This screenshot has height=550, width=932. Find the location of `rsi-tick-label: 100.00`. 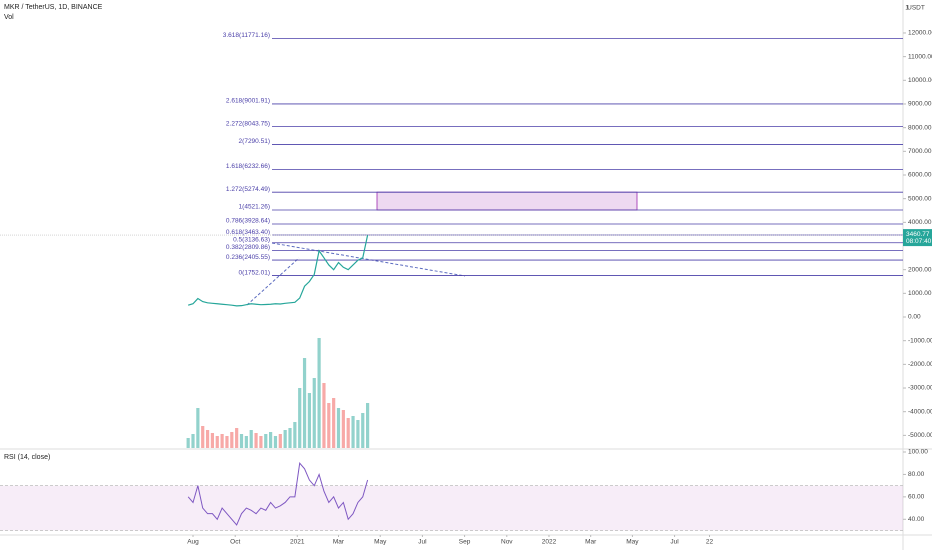

rsi-tick-label: 100.00 is located at coordinates (918, 452).